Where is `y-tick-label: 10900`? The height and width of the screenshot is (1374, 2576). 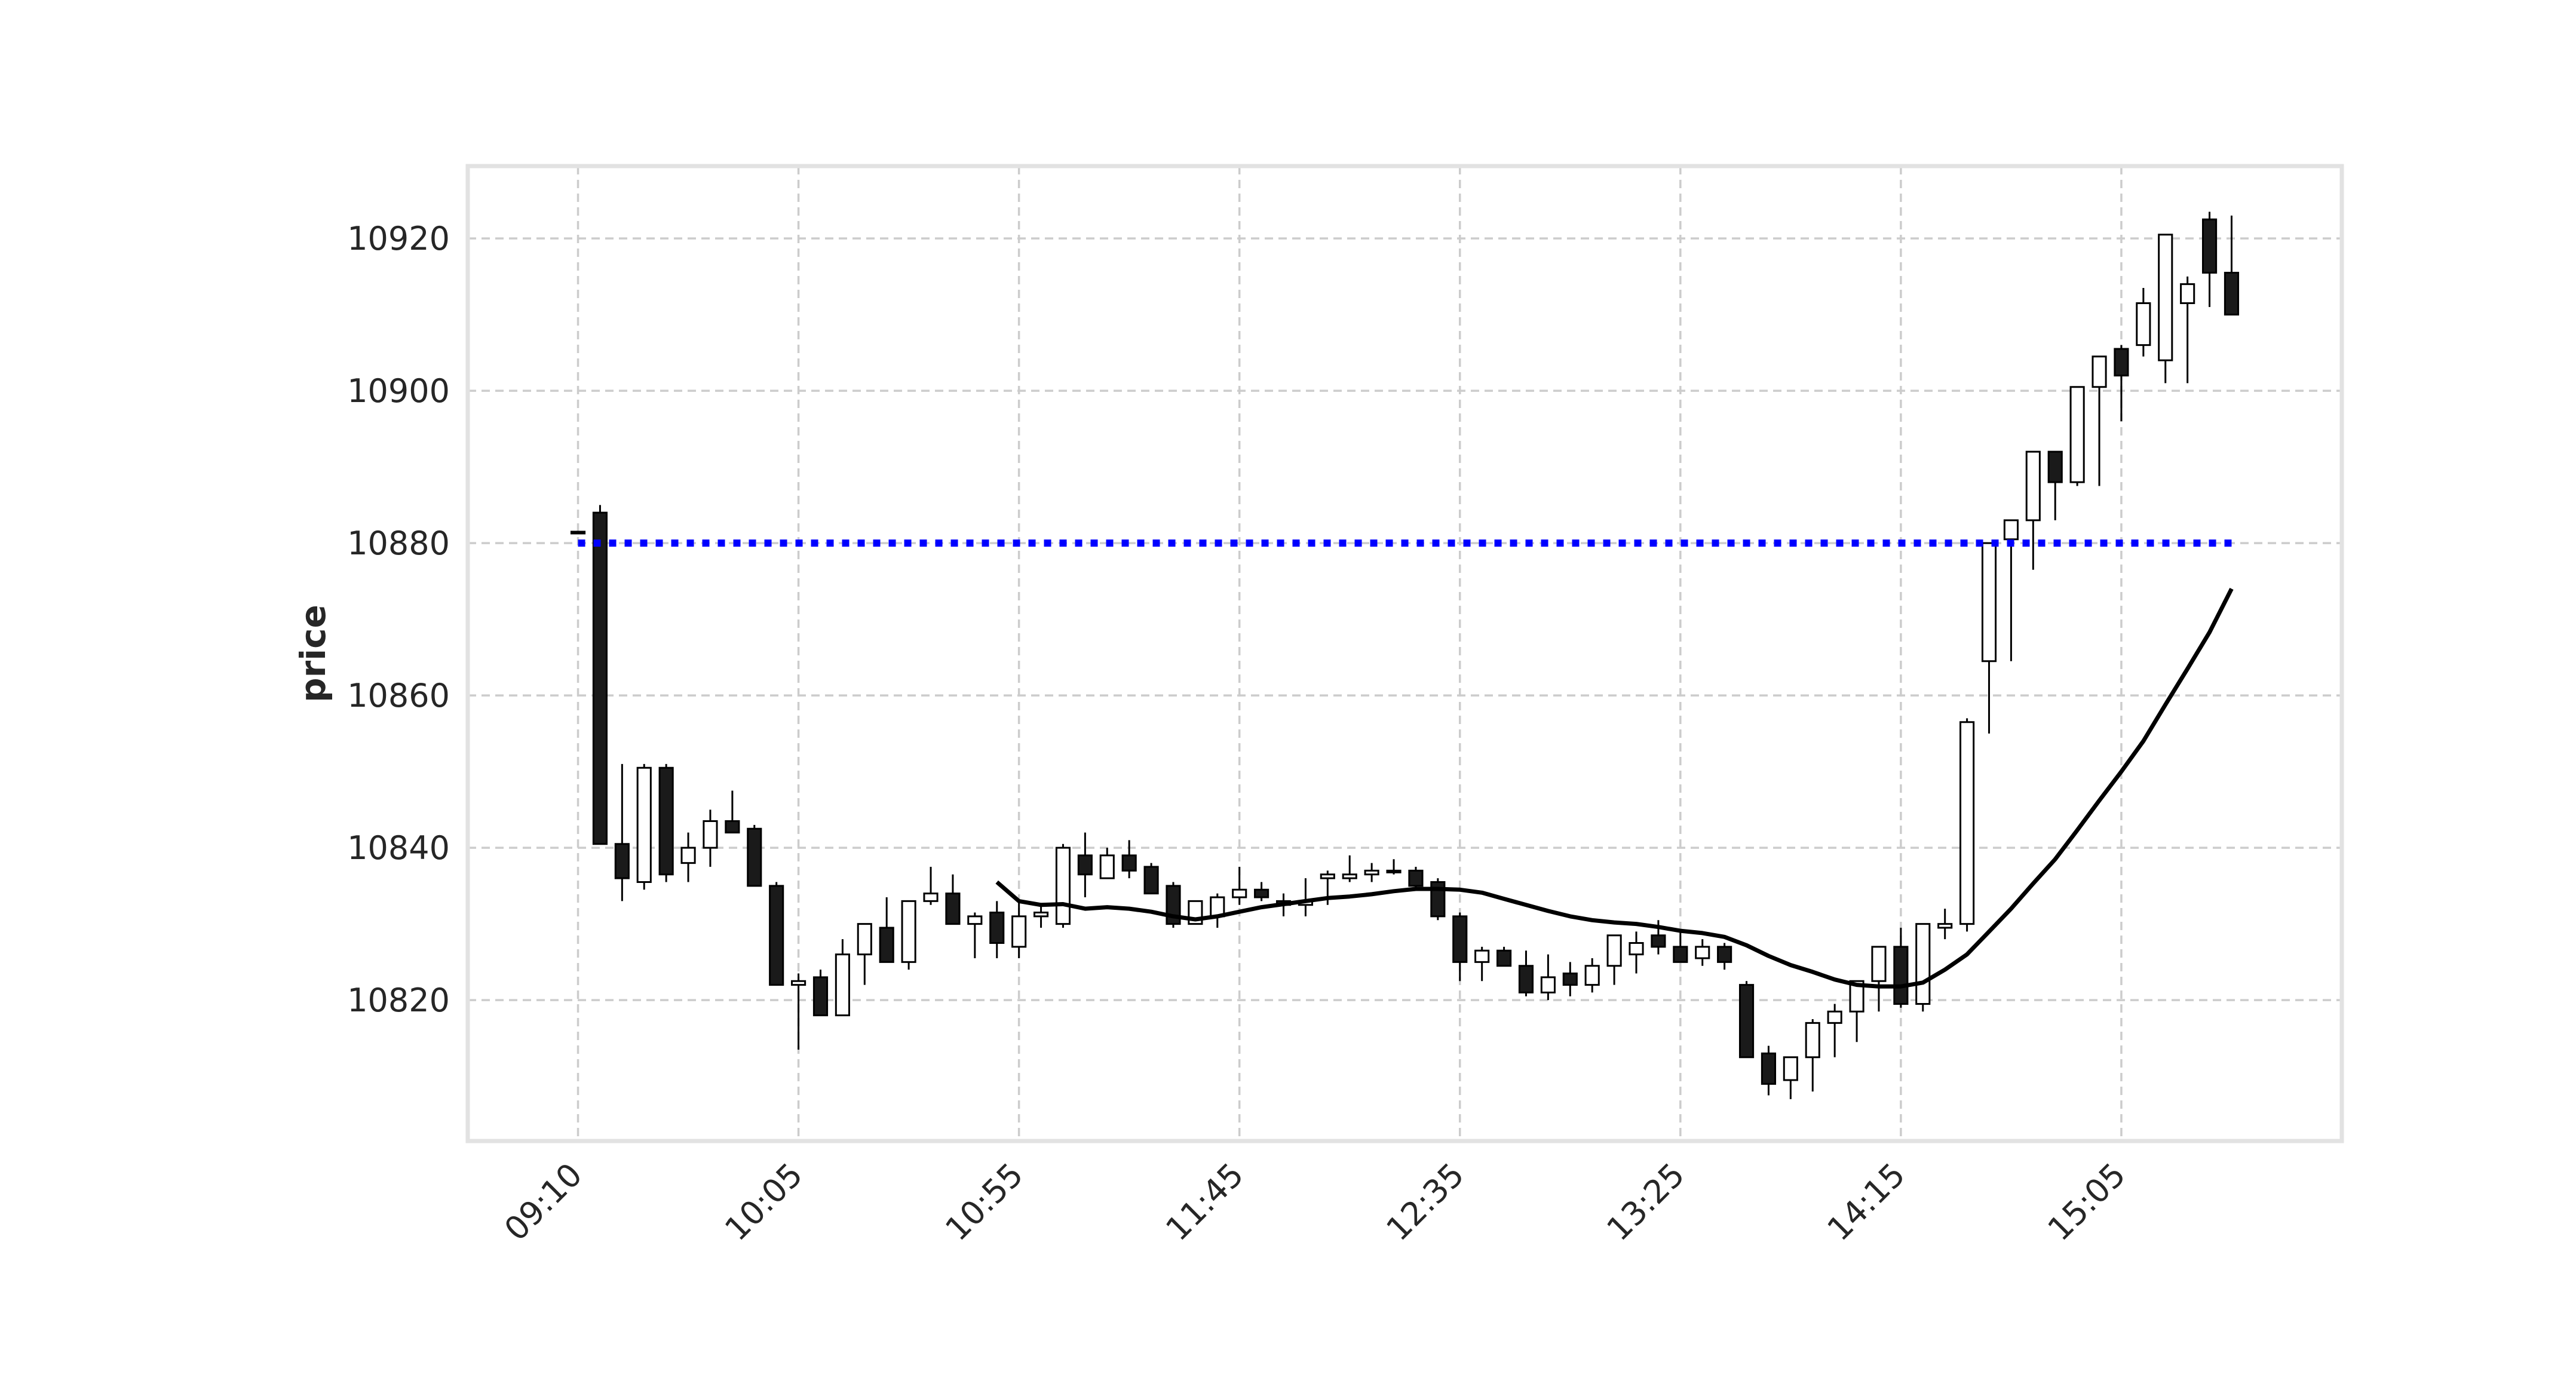
y-tick-label: 10900 is located at coordinates (398, 391).